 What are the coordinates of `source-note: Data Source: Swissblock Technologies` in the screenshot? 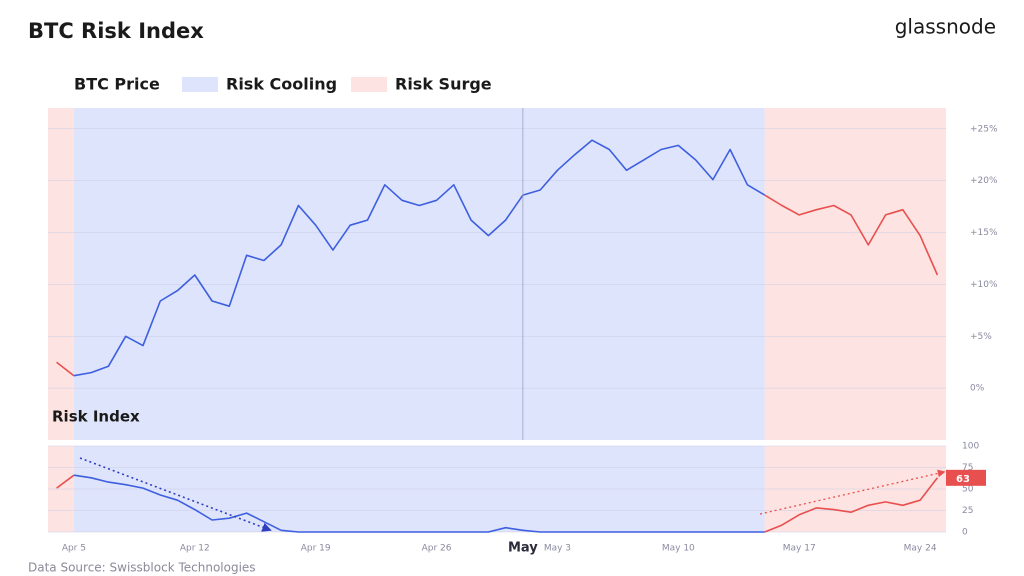 It's located at (142, 568).